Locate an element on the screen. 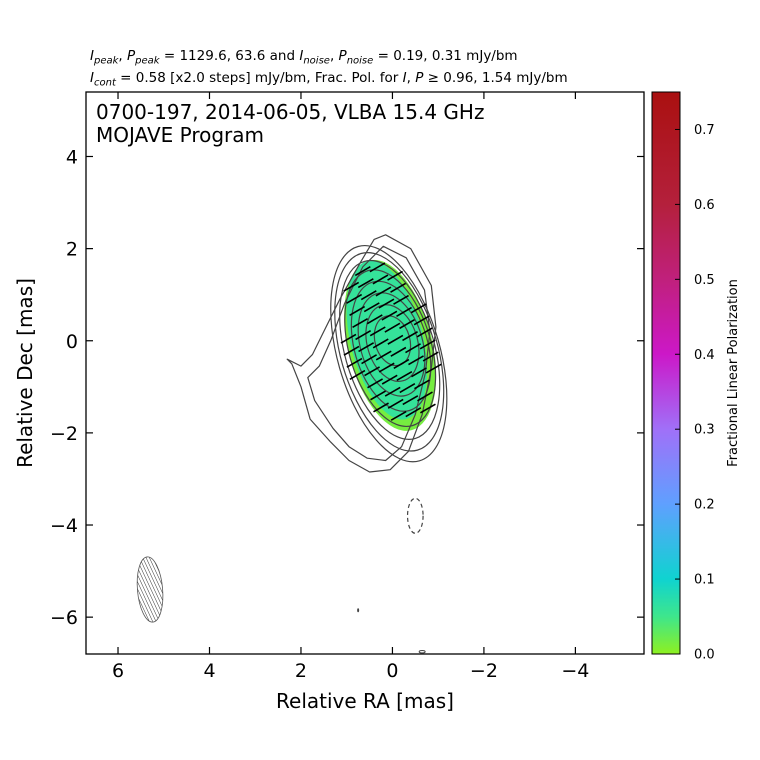 This screenshot has height=760, width=760. contour-layer is located at coordinates (367, 353).